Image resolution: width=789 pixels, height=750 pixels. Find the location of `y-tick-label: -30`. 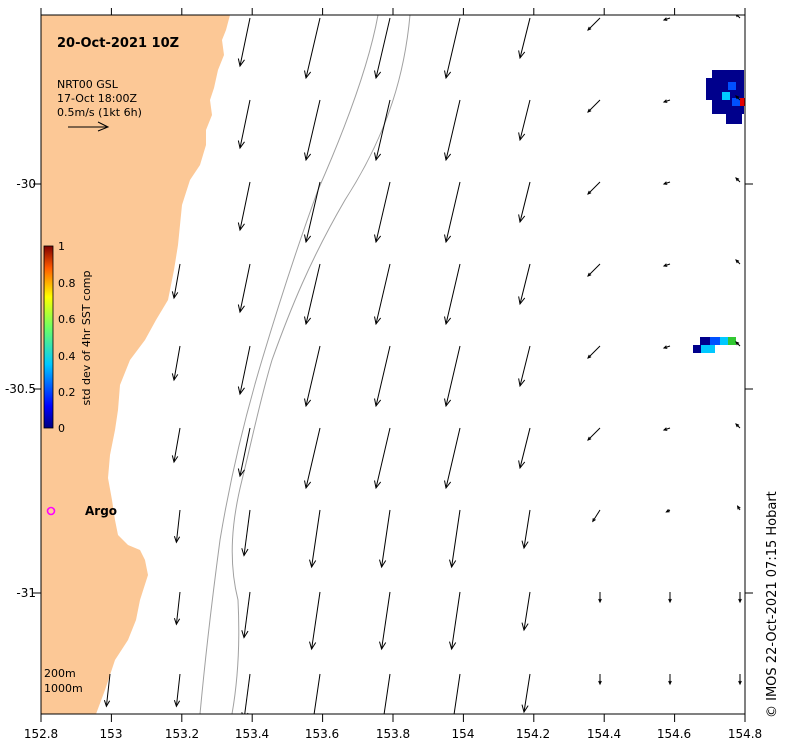

y-tick-label: -30 is located at coordinates (26, 184).